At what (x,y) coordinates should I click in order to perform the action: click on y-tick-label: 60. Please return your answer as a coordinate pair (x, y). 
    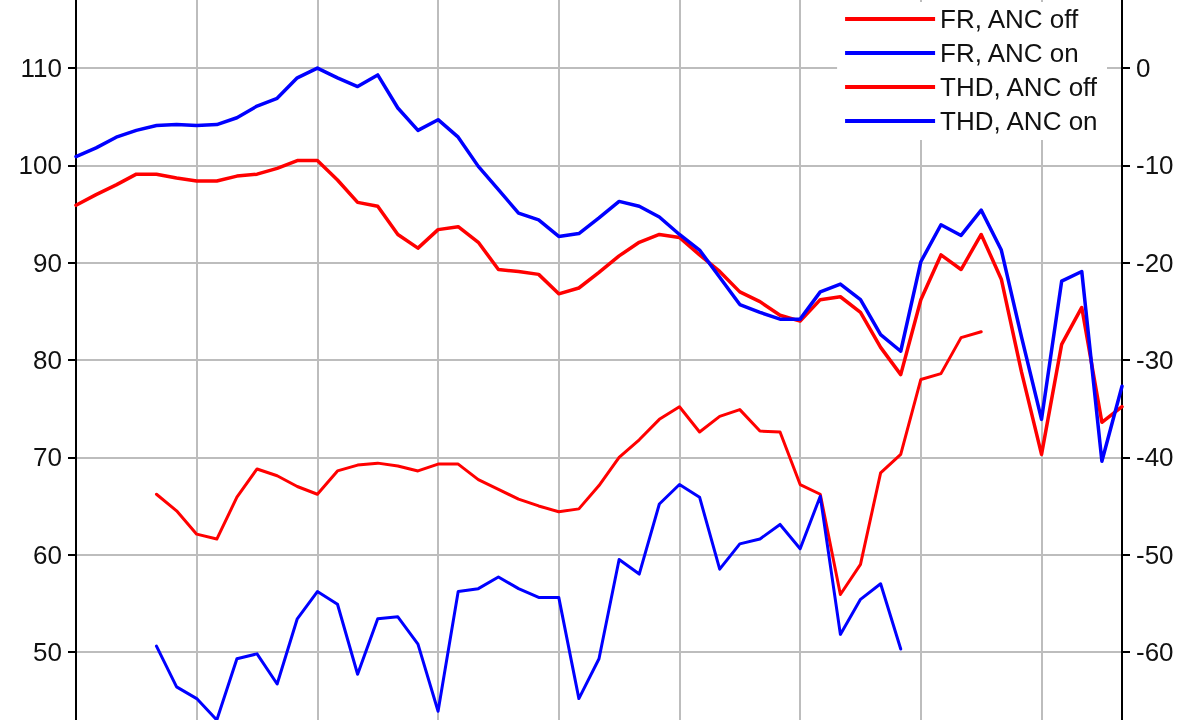
    Looking at the image, I should click on (47, 554).